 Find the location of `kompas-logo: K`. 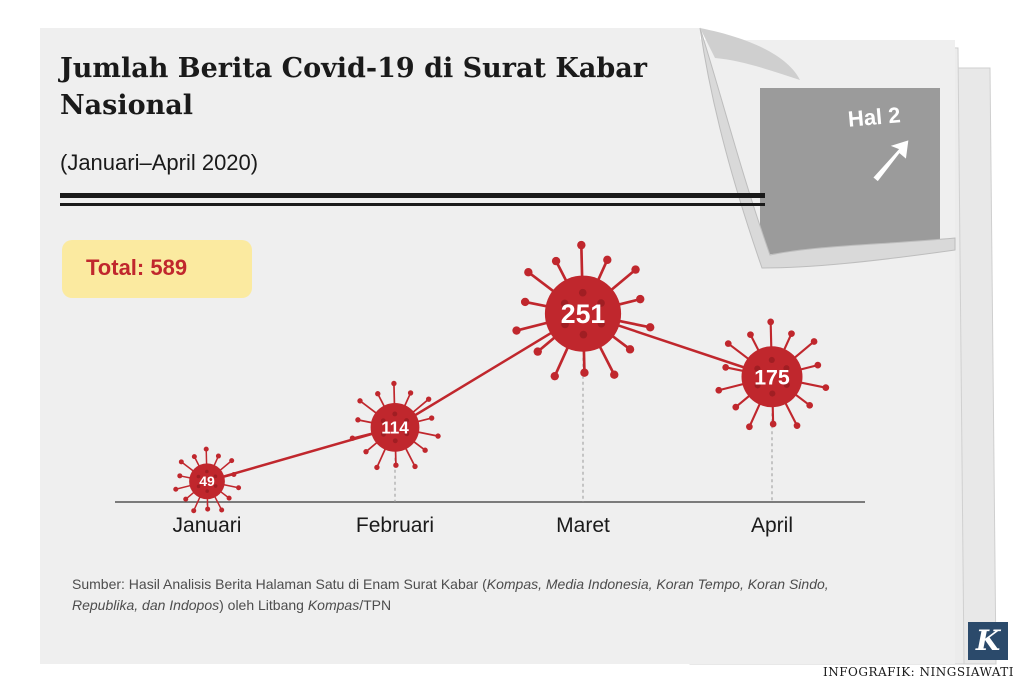

kompas-logo: K is located at coordinates (988, 641).